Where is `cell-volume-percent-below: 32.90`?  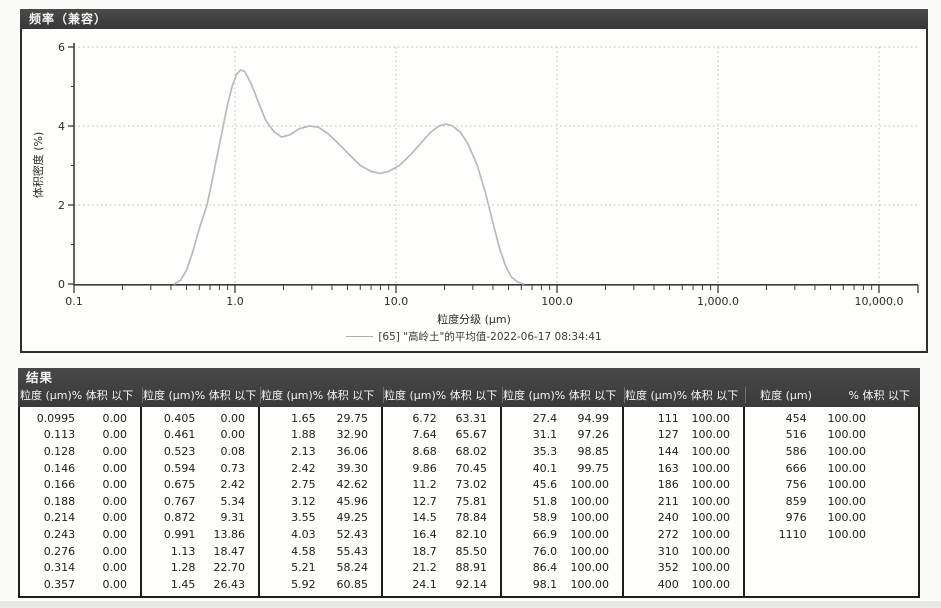 cell-volume-percent-below: 32.90 is located at coordinates (352, 435).